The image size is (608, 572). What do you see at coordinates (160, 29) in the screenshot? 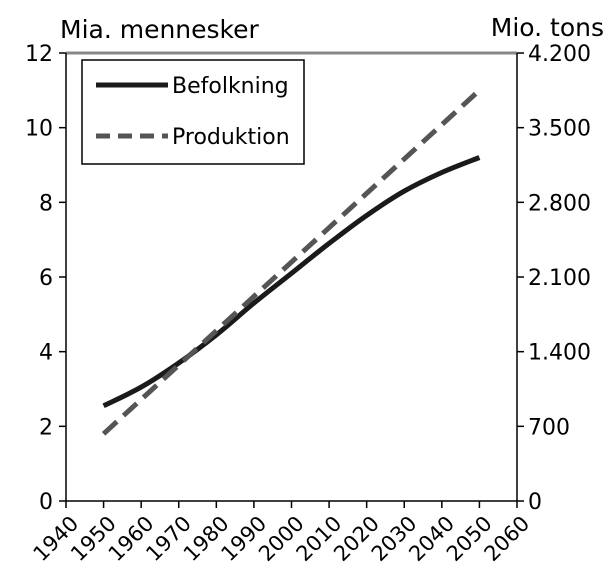
I see `left-axis-title: Mia. mennesker` at bounding box center [160, 29].